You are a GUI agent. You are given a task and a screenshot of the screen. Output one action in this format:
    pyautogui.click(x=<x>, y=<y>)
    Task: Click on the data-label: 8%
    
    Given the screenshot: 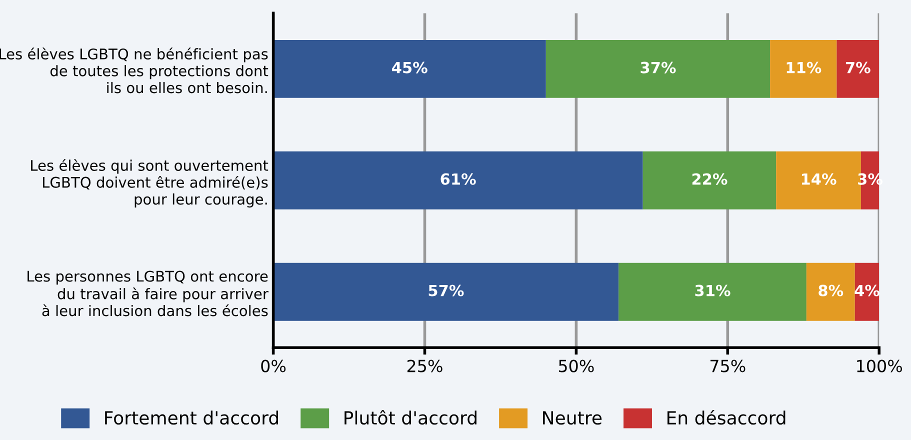 What is the action you would take?
    pyautogui.click(x=831, y=290)
    